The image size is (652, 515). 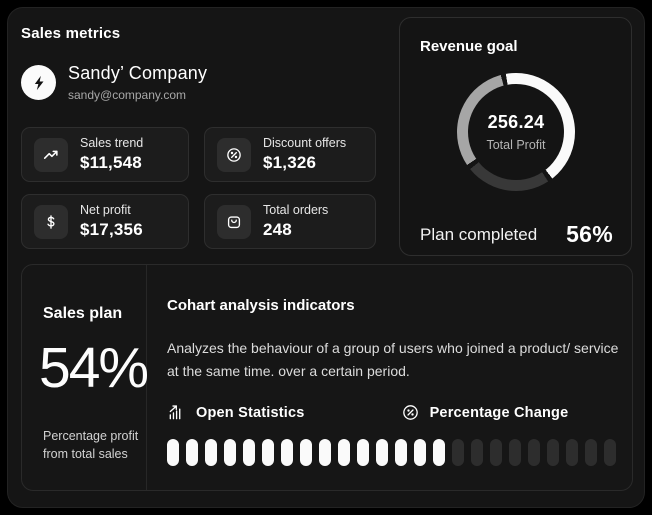 I want to click on percent-circle-icon, so click(x=410, y=412).